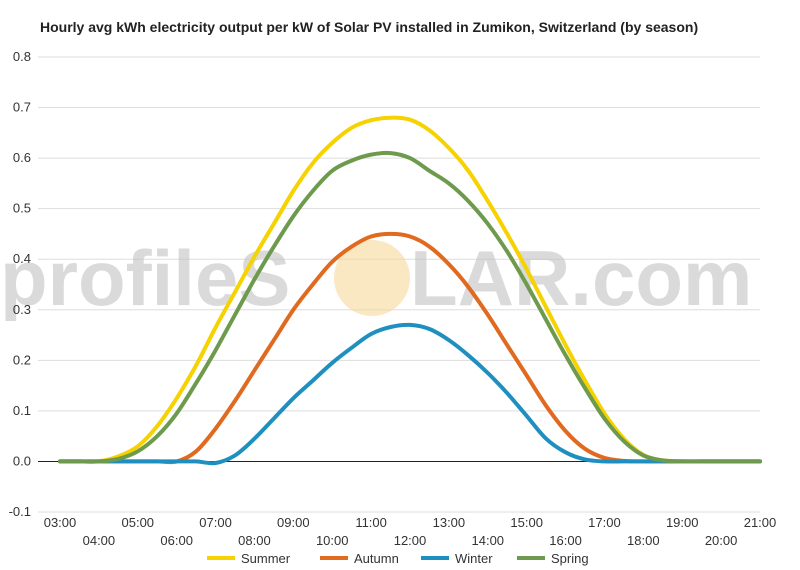 This screenshot has height=570, width=800. I want to click on x-tick-label: 09:00, so click(293, 522).